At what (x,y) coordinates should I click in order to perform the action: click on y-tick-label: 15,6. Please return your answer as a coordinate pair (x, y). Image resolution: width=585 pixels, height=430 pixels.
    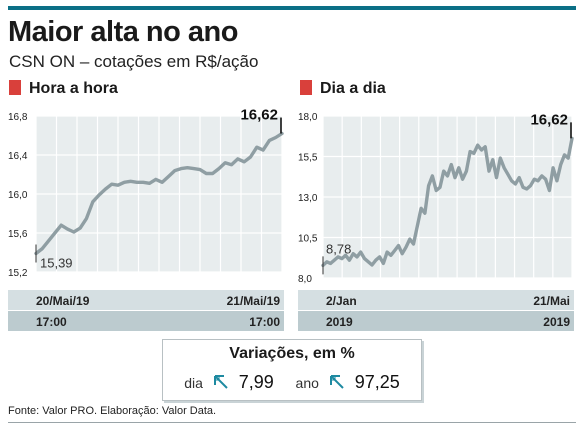
    Looking at the image, I should click on (18, 234).